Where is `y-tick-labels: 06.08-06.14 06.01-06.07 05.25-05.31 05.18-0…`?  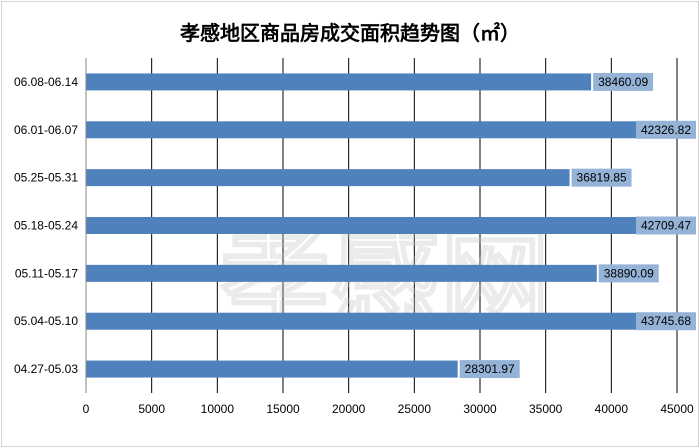
y-tick-labels: 06.08-06.14 06.01-06.07 05.25-05.31 05.18-0… is located at coordinates (46, 225).